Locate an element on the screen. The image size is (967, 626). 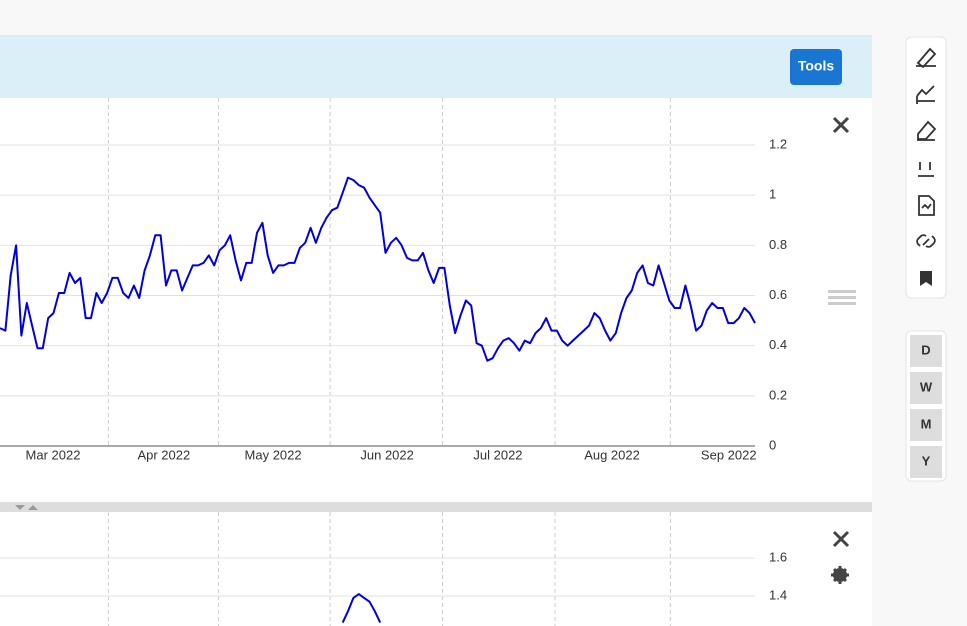
tools-button is located at coordinates (816, 67).